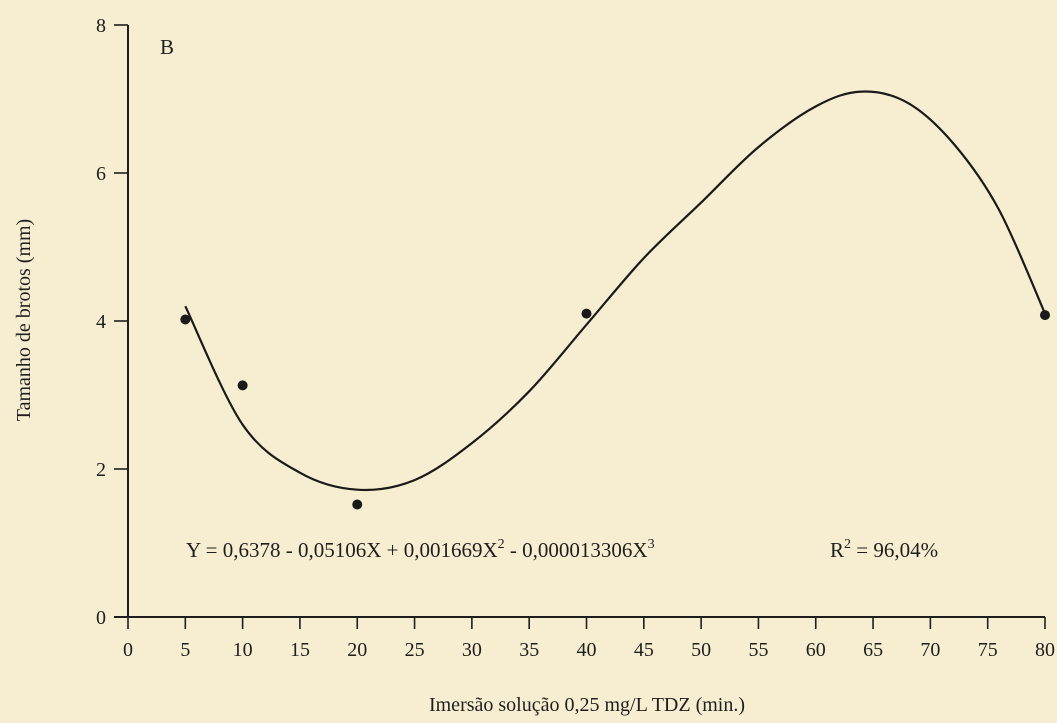 This screenshot has width=1057, height=723. Describe the element at coordinates (894, 550) in the screenshot. I see `r-squared-value: = 96,04%` at that location.